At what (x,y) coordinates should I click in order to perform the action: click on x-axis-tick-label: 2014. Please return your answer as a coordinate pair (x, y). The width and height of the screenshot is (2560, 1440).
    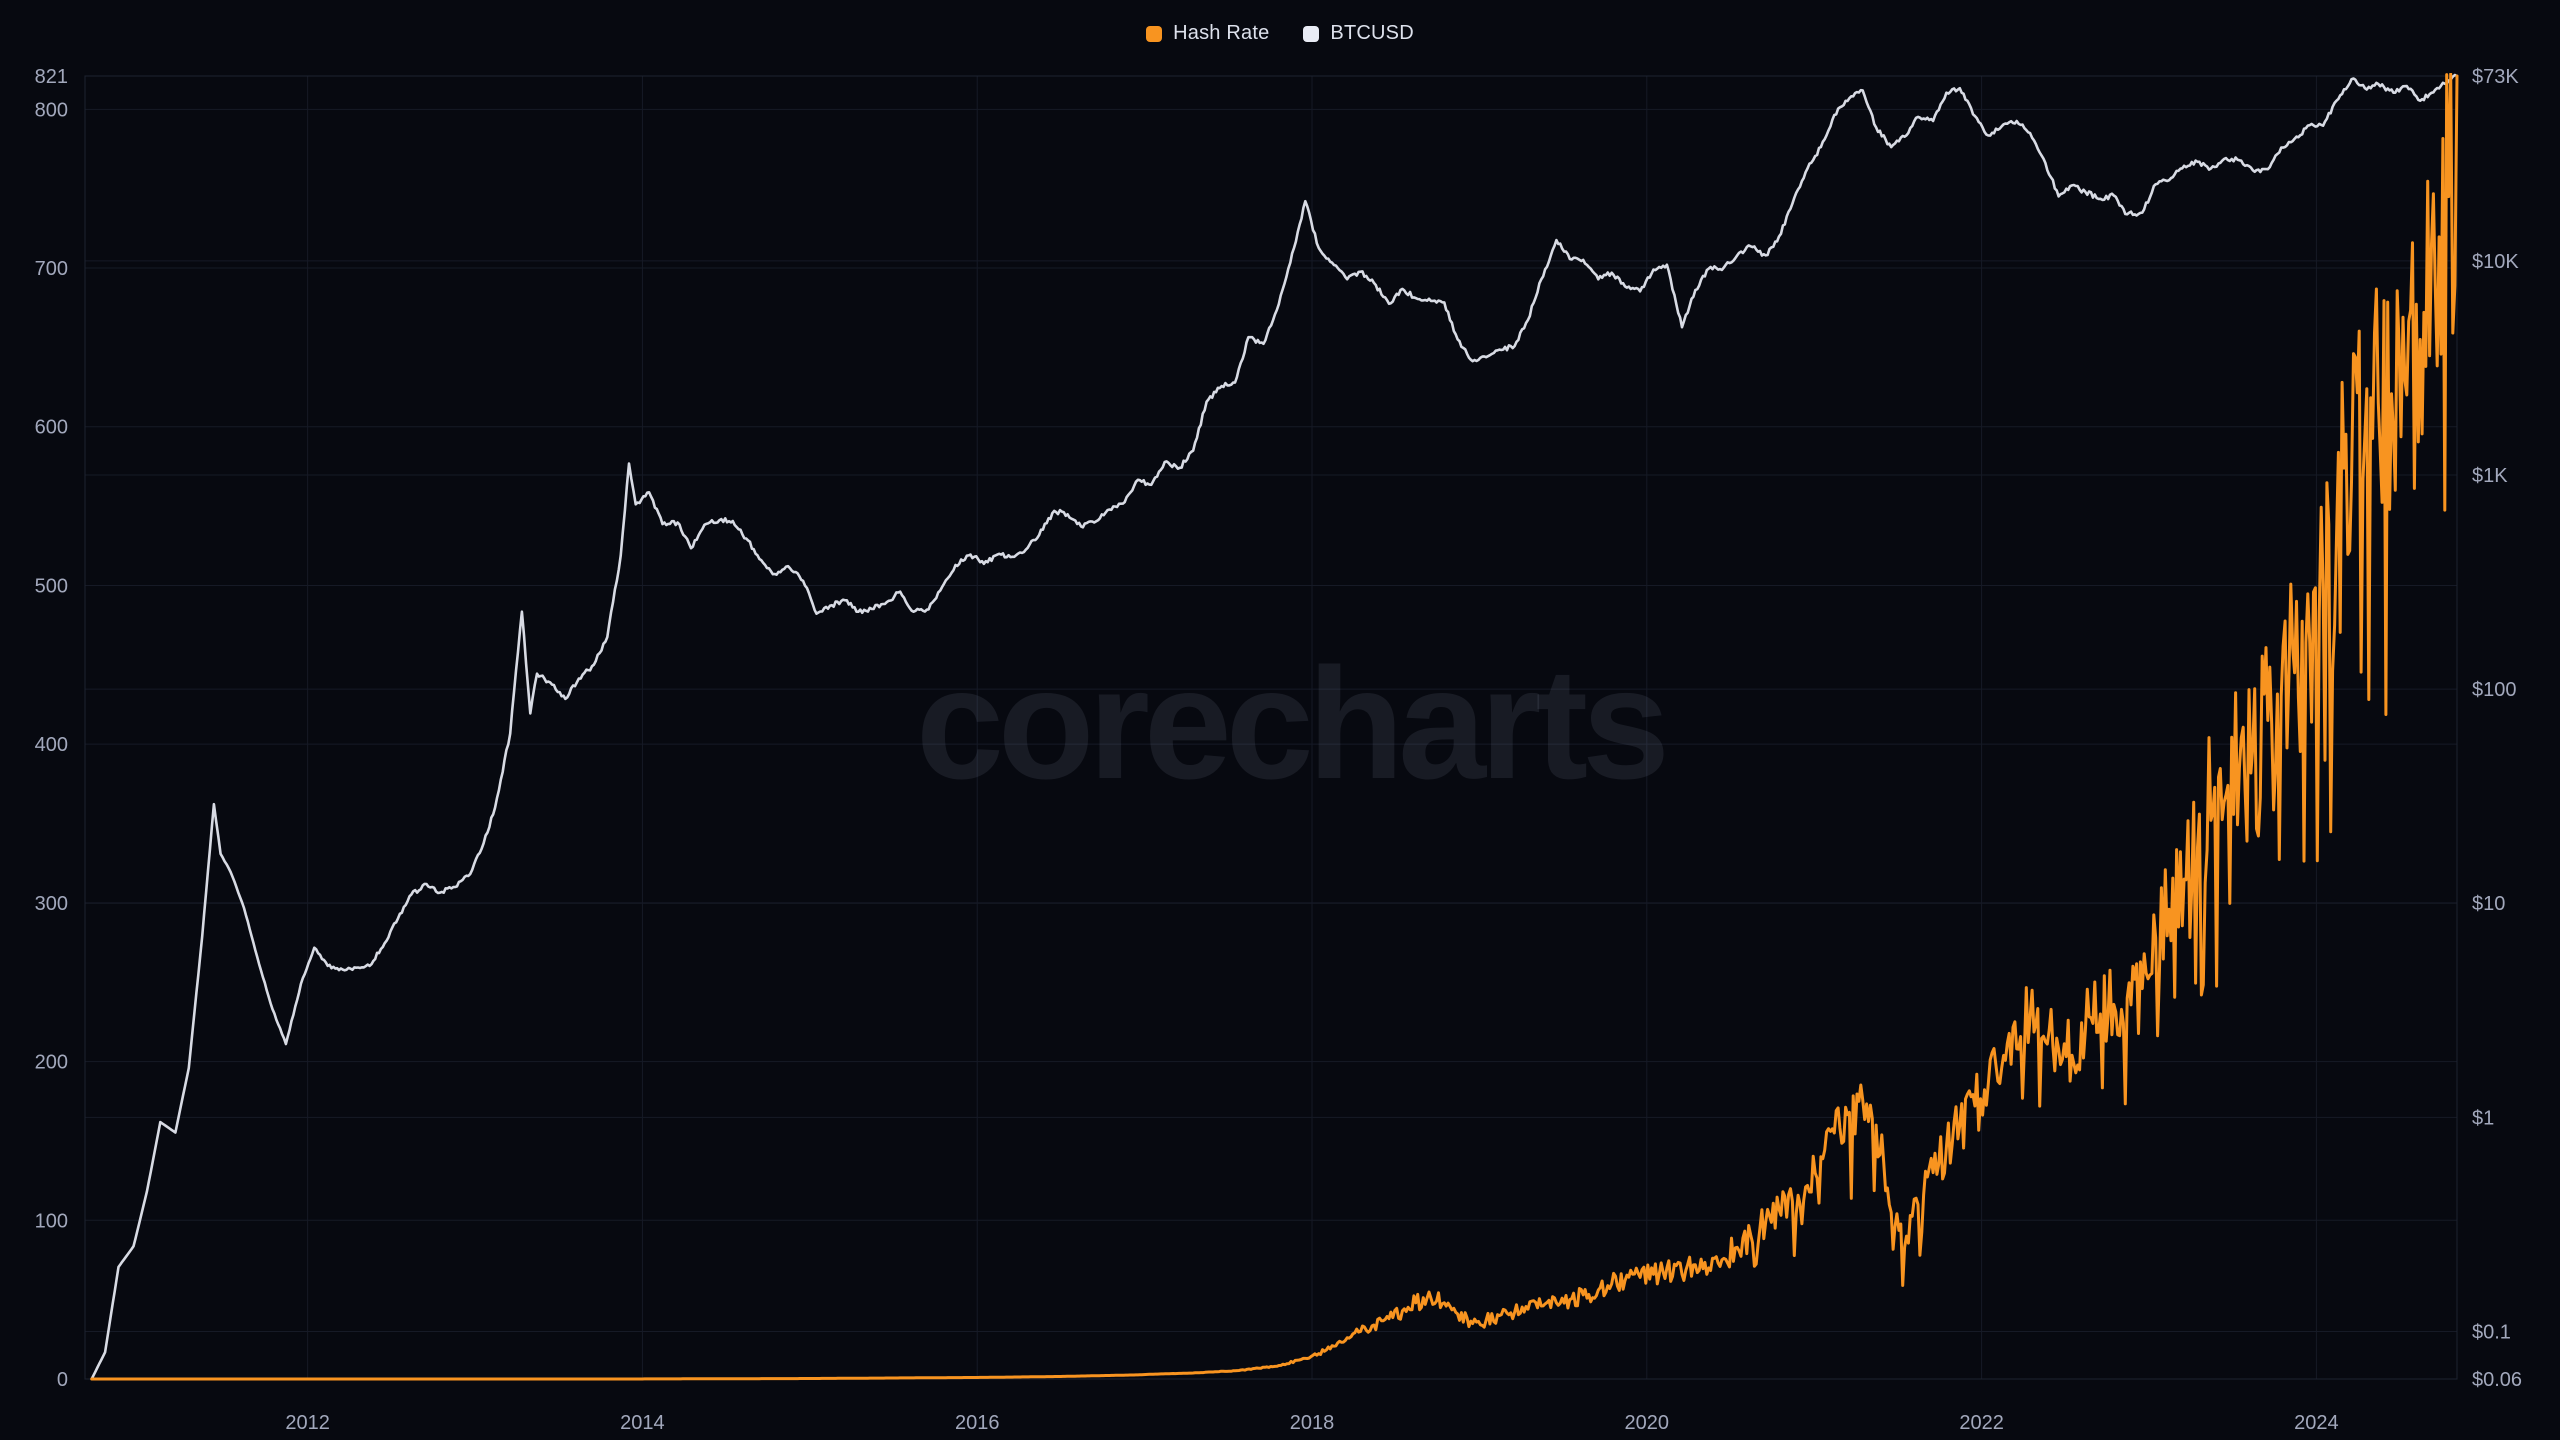
    Looking at the image, I should click on (642, 1423).